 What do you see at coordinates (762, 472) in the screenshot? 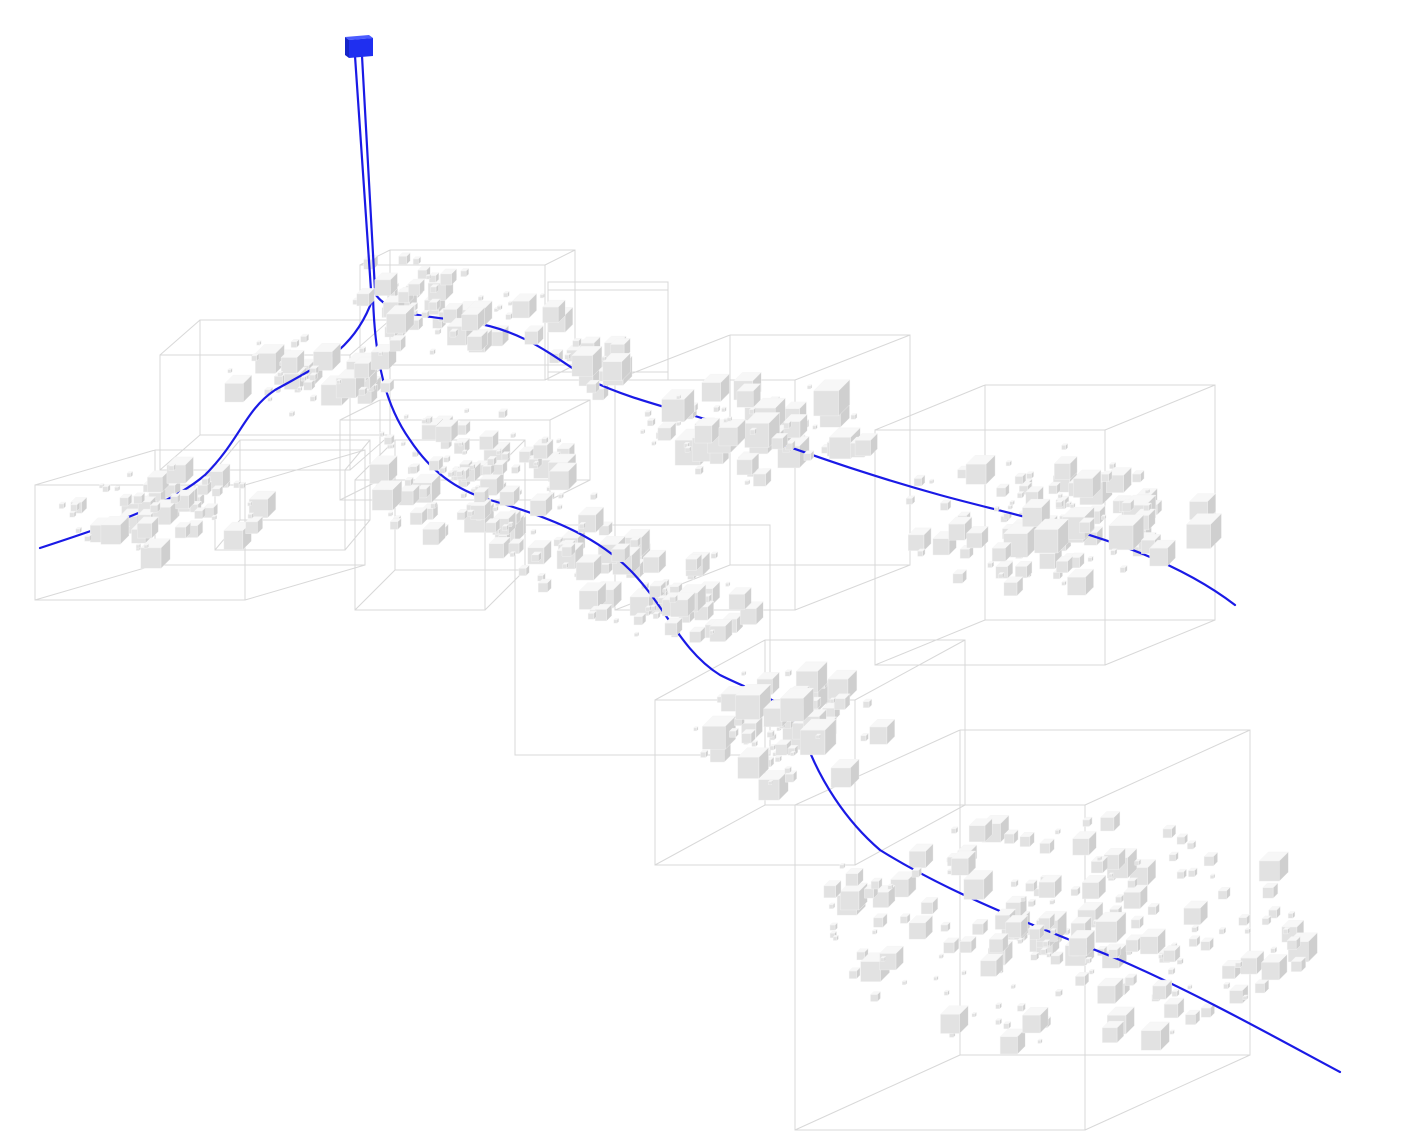
I see `bounding-box` at bounding box center [762, 472].